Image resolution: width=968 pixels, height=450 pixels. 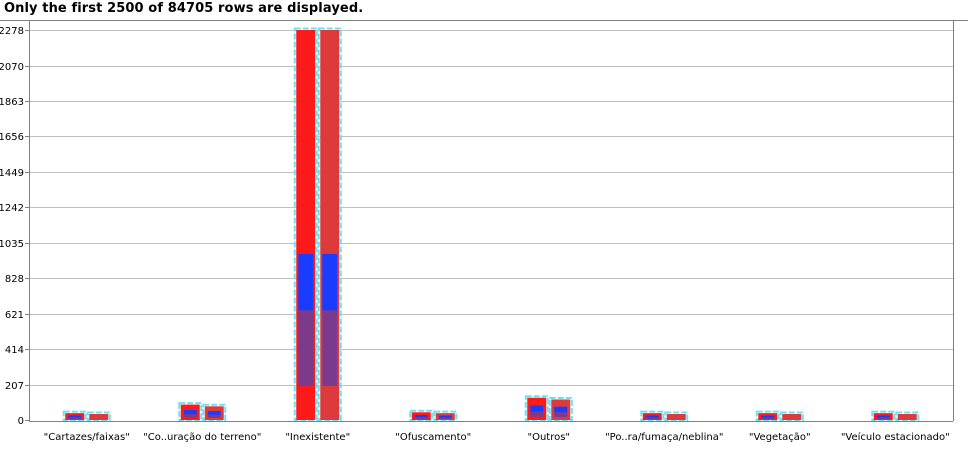 What do you see at coordinates (12, 67) in the screenshot?
I see `y-tick-label: 2070` at bounding box center [12, 67].